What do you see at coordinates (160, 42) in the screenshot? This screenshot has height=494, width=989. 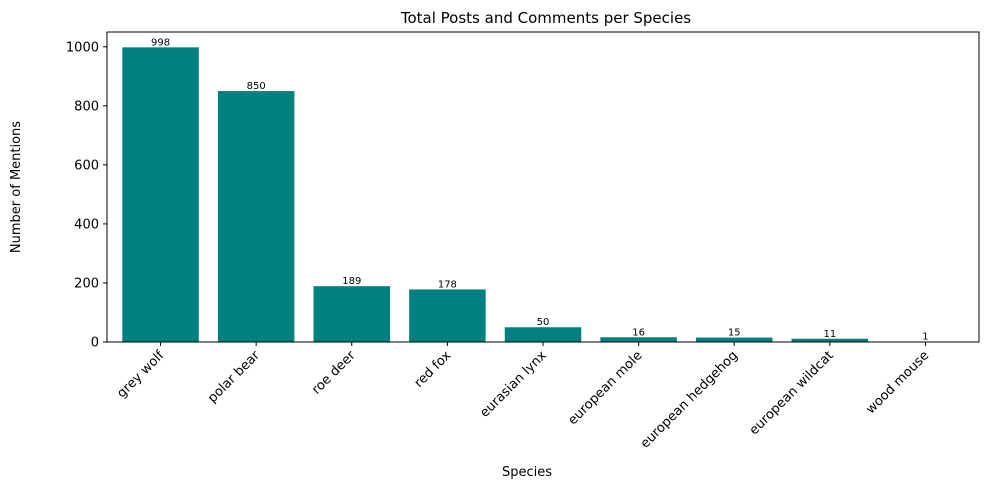 I see `bar-value-label: 998` at bounding box center [160, 42].